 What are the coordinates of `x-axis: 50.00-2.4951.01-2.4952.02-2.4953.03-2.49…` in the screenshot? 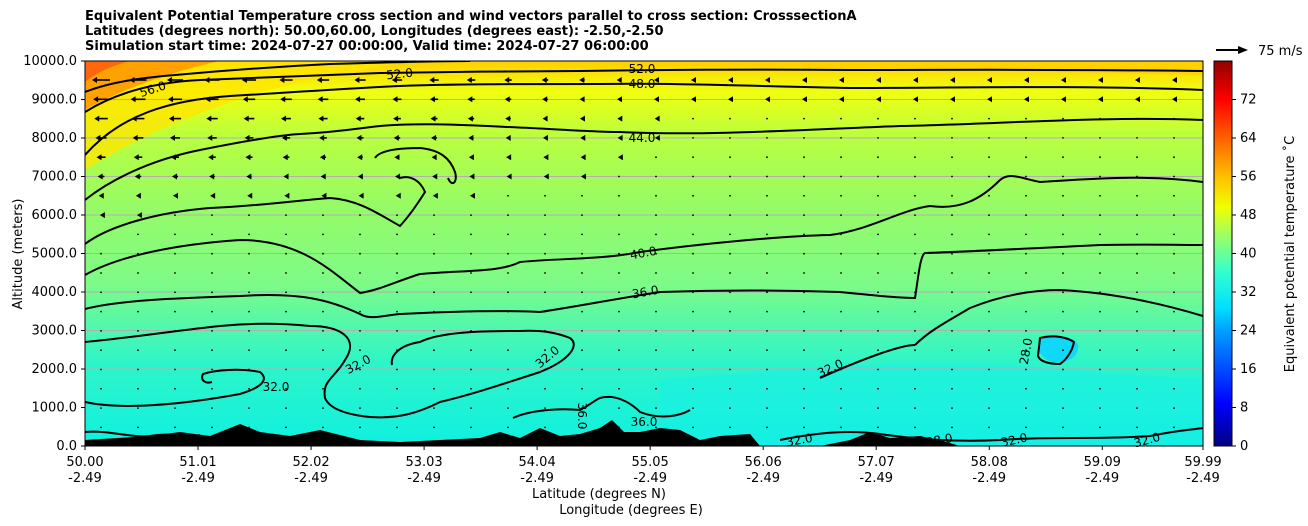 It's located at (644, 466).